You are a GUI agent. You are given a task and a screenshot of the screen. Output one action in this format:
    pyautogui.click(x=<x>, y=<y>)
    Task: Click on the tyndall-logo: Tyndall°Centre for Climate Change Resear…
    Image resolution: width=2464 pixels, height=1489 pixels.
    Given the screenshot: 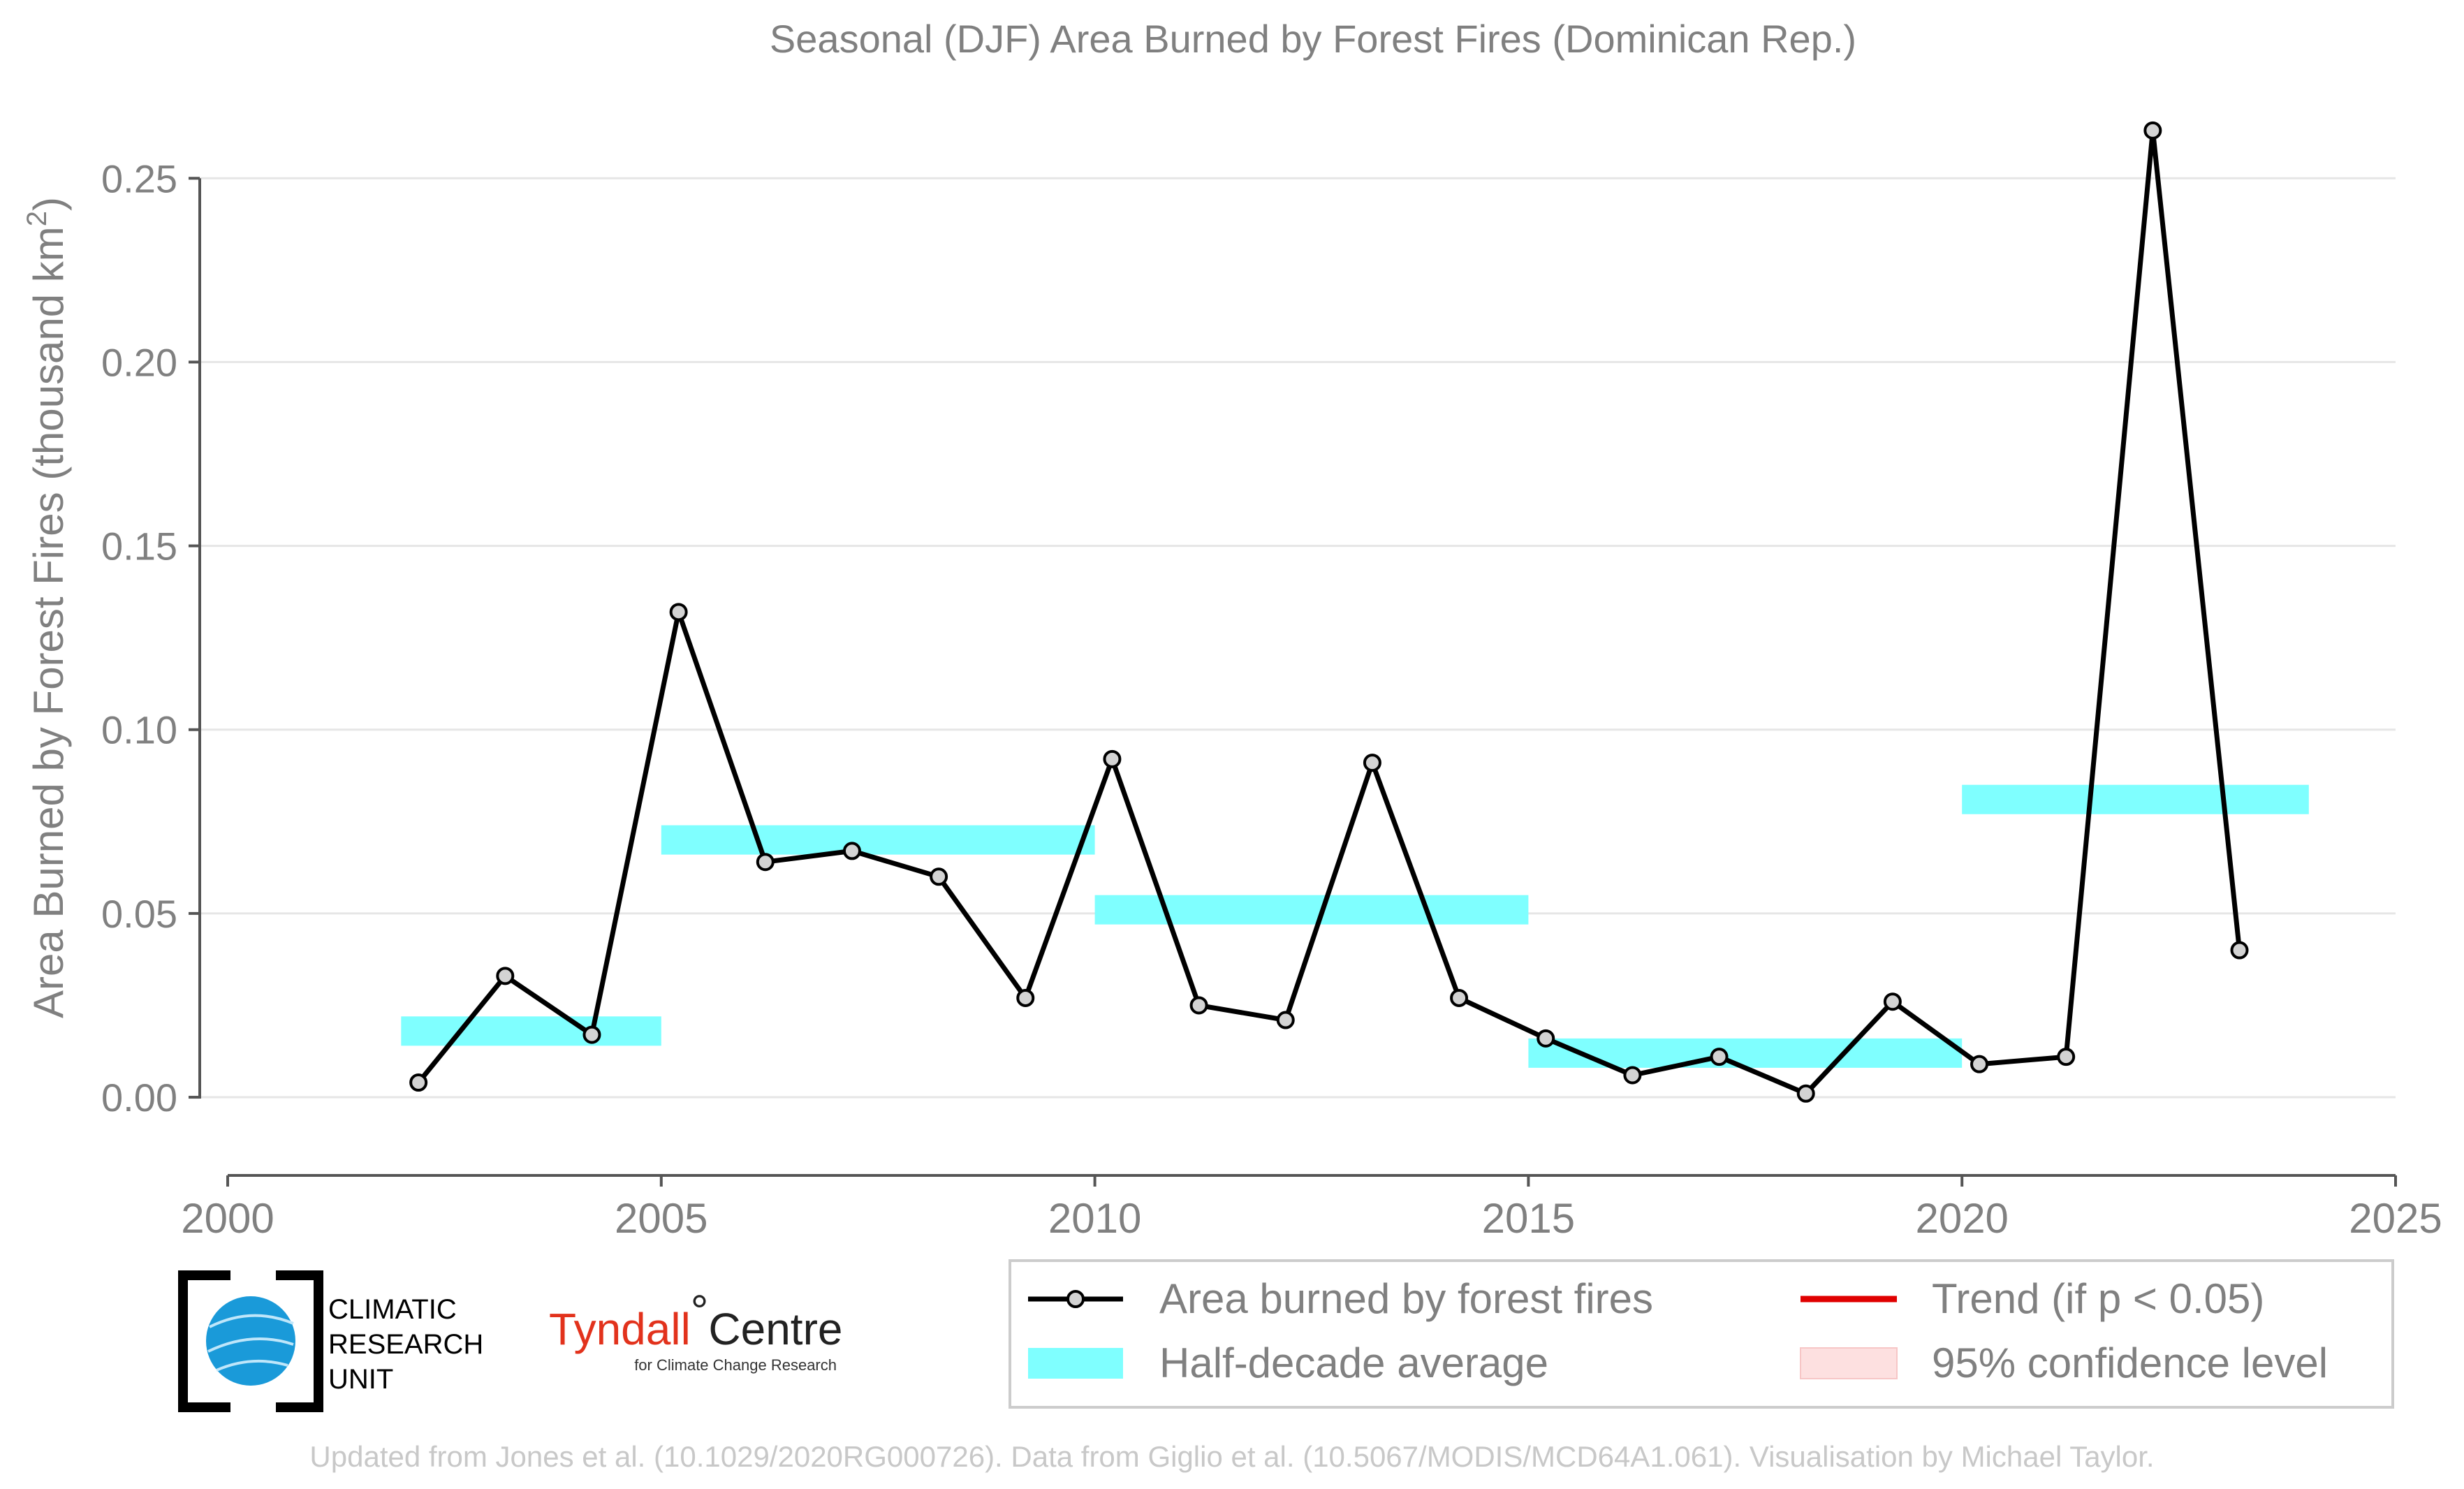 What is the action you would take?
    pyautogui.click(x=695, y=1330)
    